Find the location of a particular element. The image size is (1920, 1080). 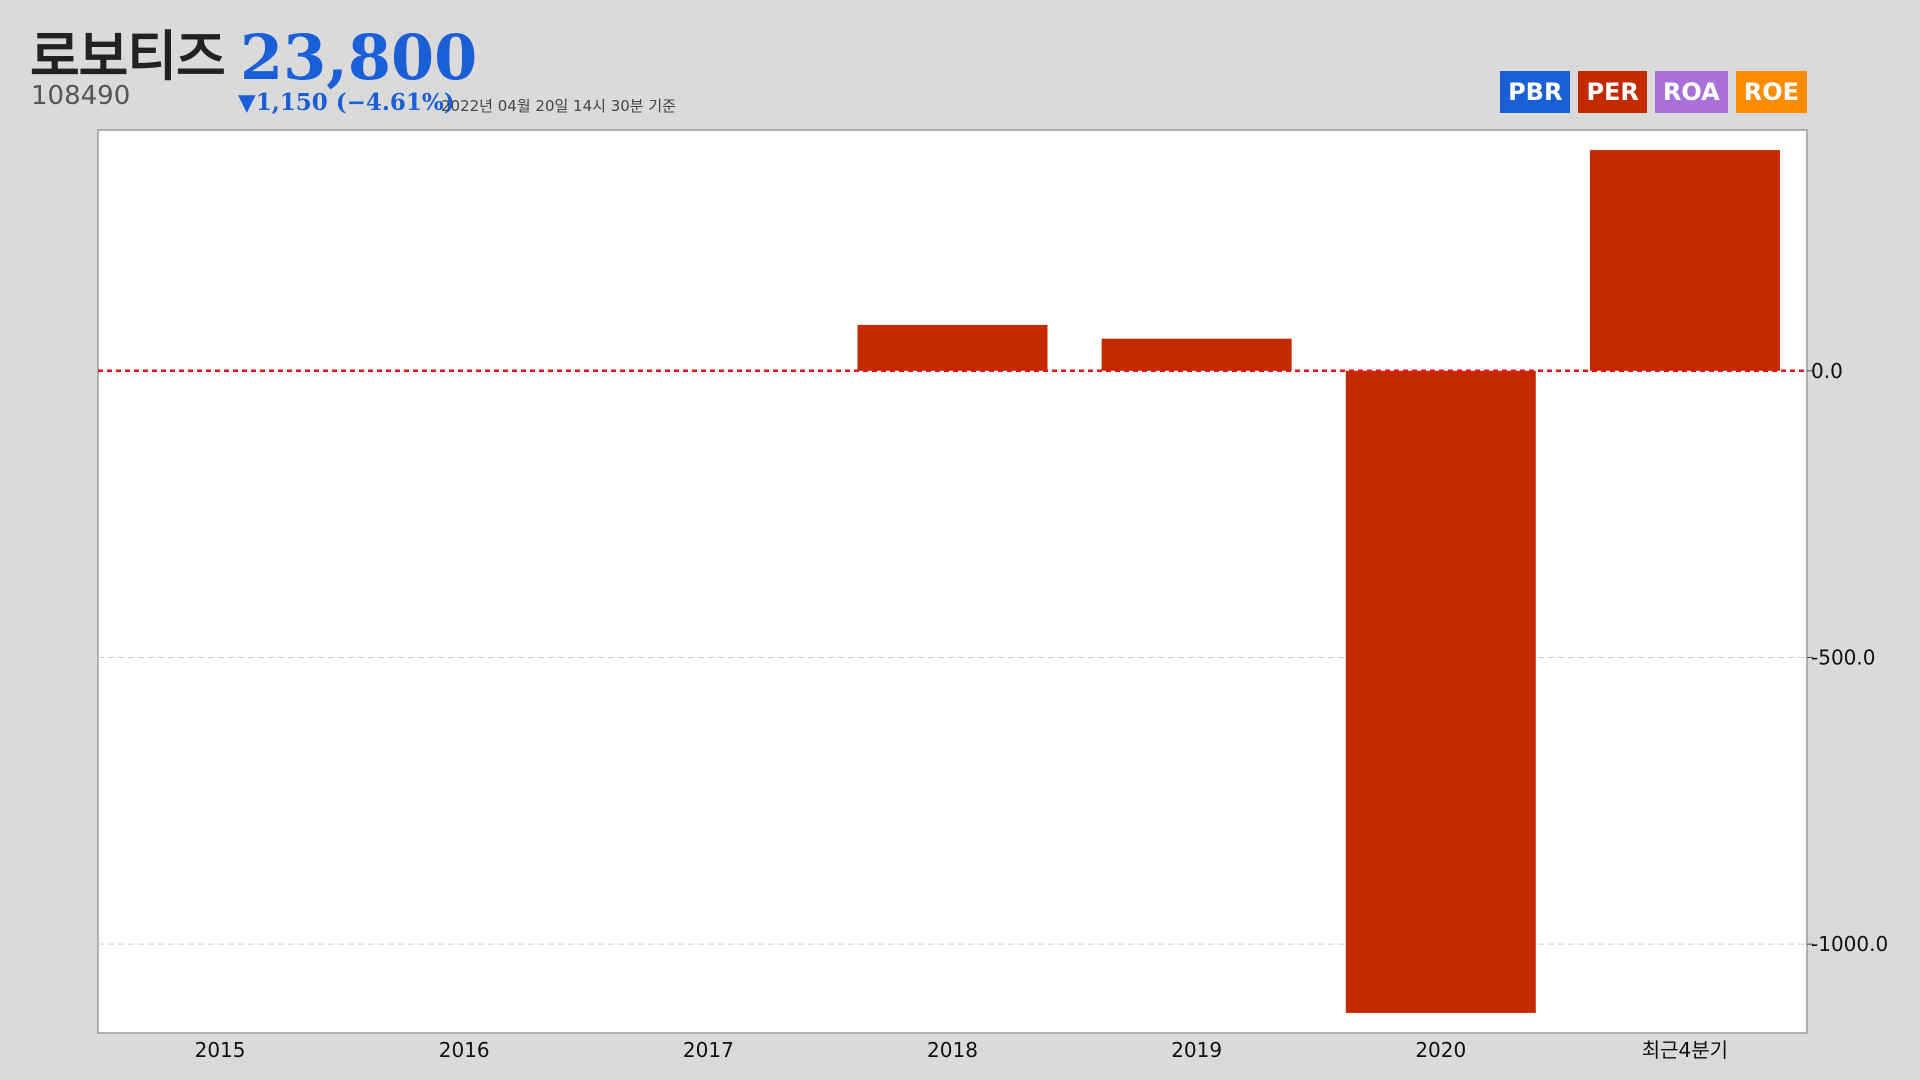

metric-legend: PBR PER ROA ROE is located at coordinates (1653, 92).